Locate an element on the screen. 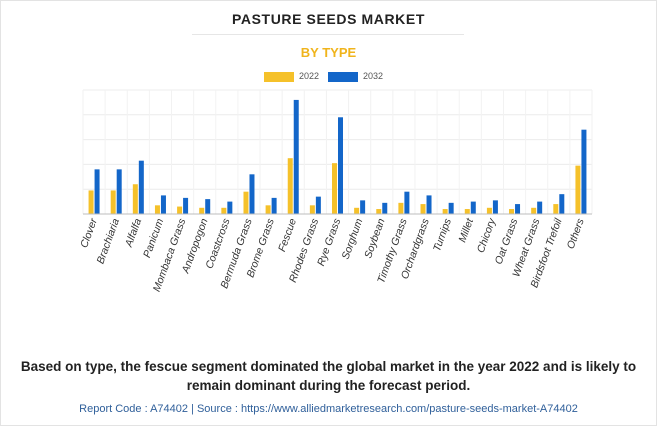 Image resolution: width=657 pixels, height=426 pixels. legend-label-2032: 2032 is located at coordinates (373, 76).